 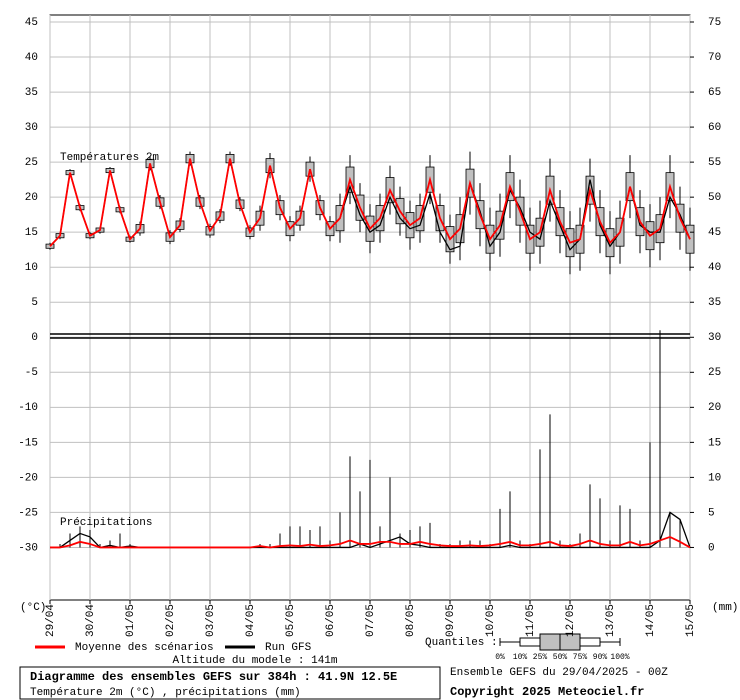 I want to click on y2-tick-label: 40, so click(x=714, y=268).